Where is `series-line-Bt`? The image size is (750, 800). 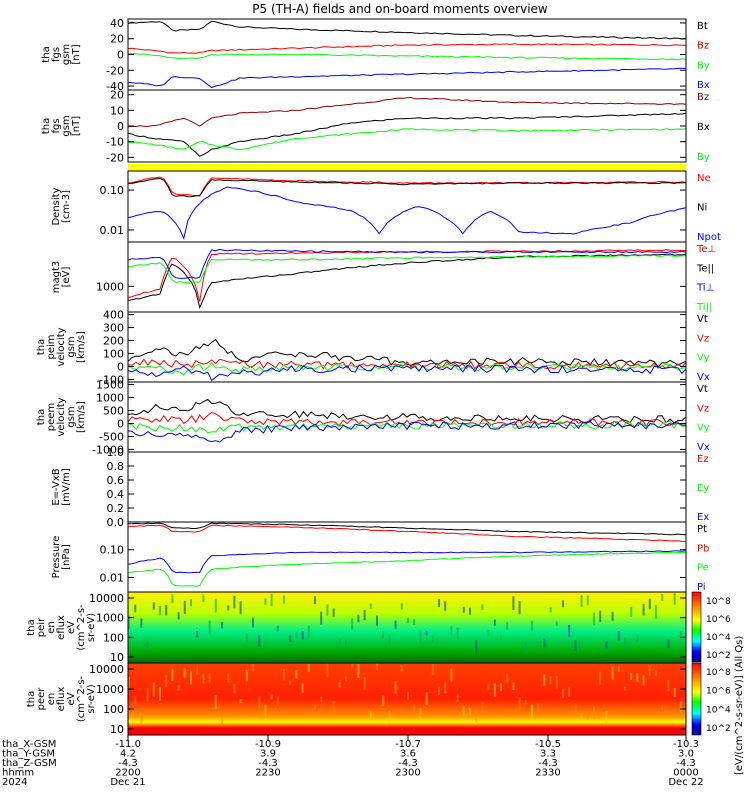 series-line-Bt is located at coordinates (407, 30).